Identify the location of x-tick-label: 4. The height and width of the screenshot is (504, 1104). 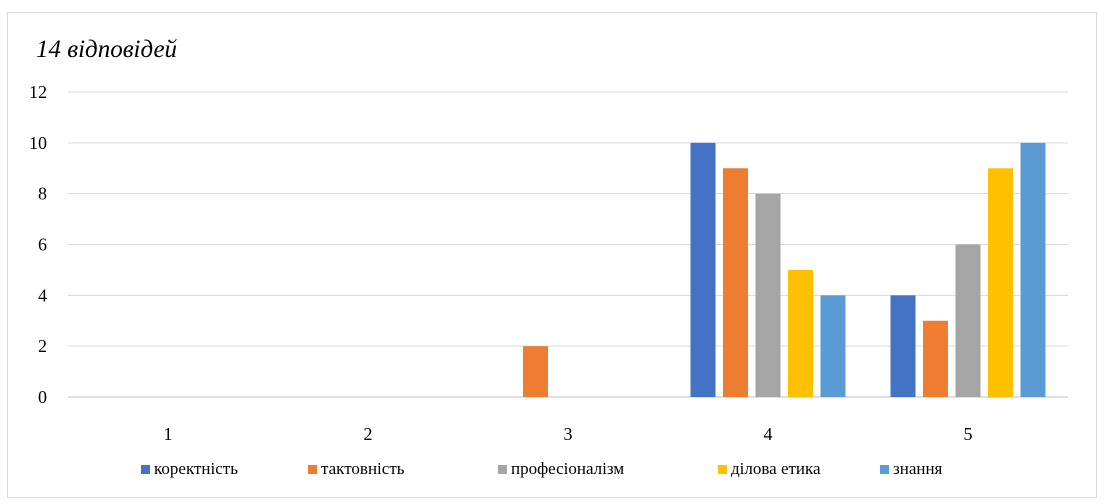
(768, 434).